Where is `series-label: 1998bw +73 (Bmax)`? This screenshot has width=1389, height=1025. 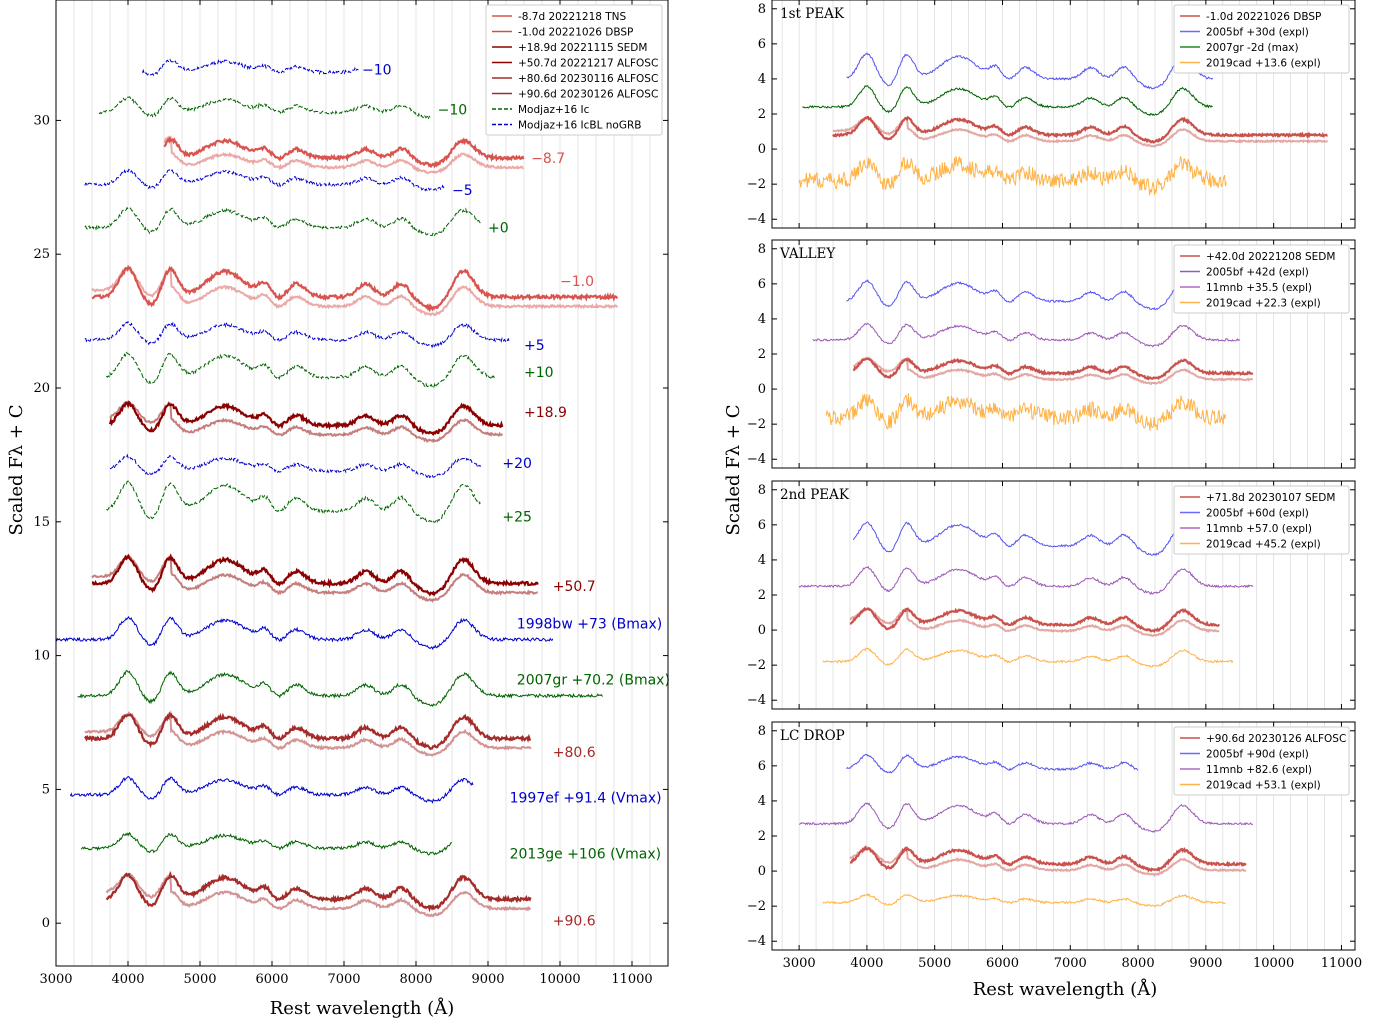 series-label: 1998bw +73 (Bmax) is located at coordinates (589, 624).